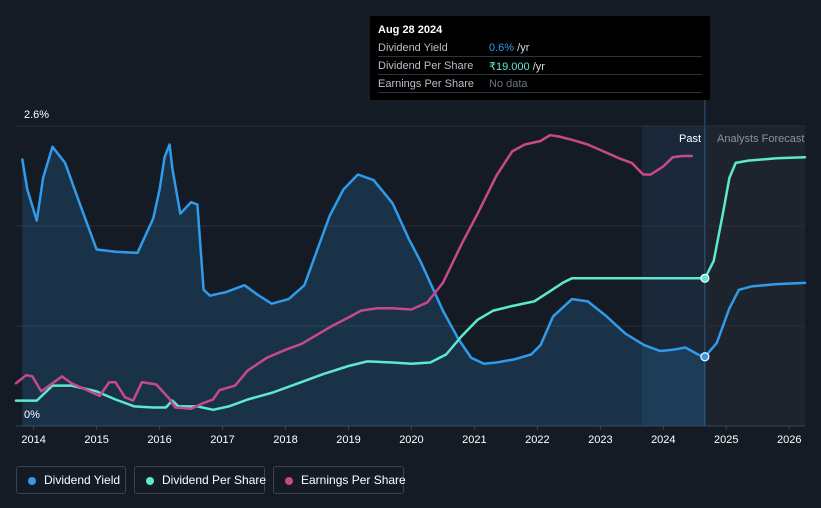  I want to click on tooltip-label: Earnings Per Share, so click(426, 84).